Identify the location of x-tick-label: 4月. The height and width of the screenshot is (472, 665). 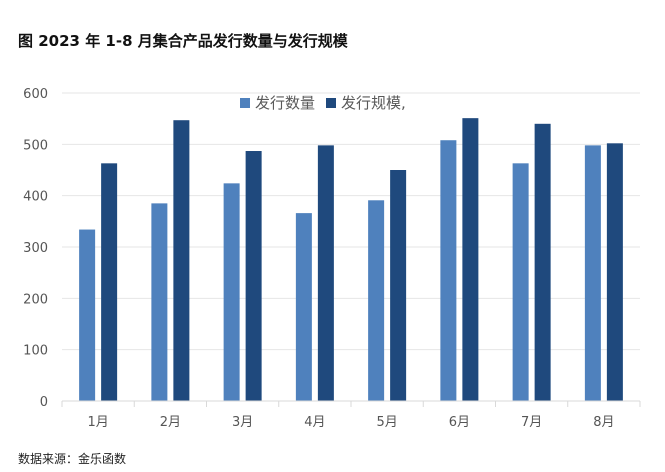
(314, 422).